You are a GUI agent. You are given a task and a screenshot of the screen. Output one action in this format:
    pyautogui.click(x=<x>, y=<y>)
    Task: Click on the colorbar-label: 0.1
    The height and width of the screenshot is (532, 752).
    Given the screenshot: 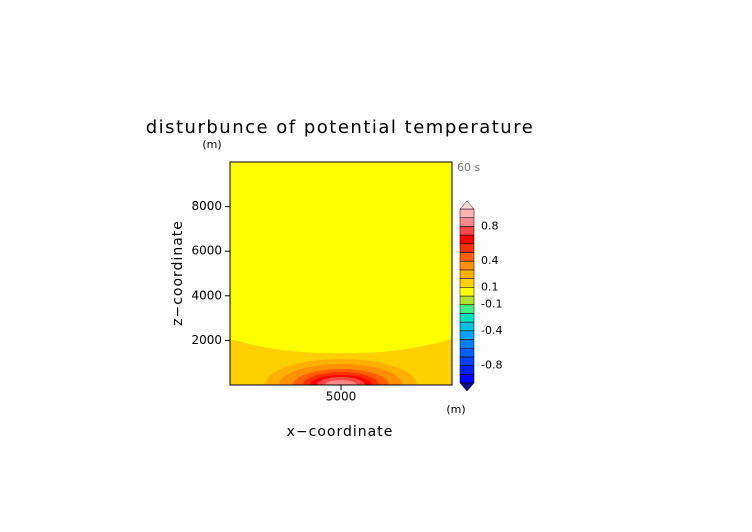 What is the action you would take?
    pyautogui.click(x=490, y=286)
    